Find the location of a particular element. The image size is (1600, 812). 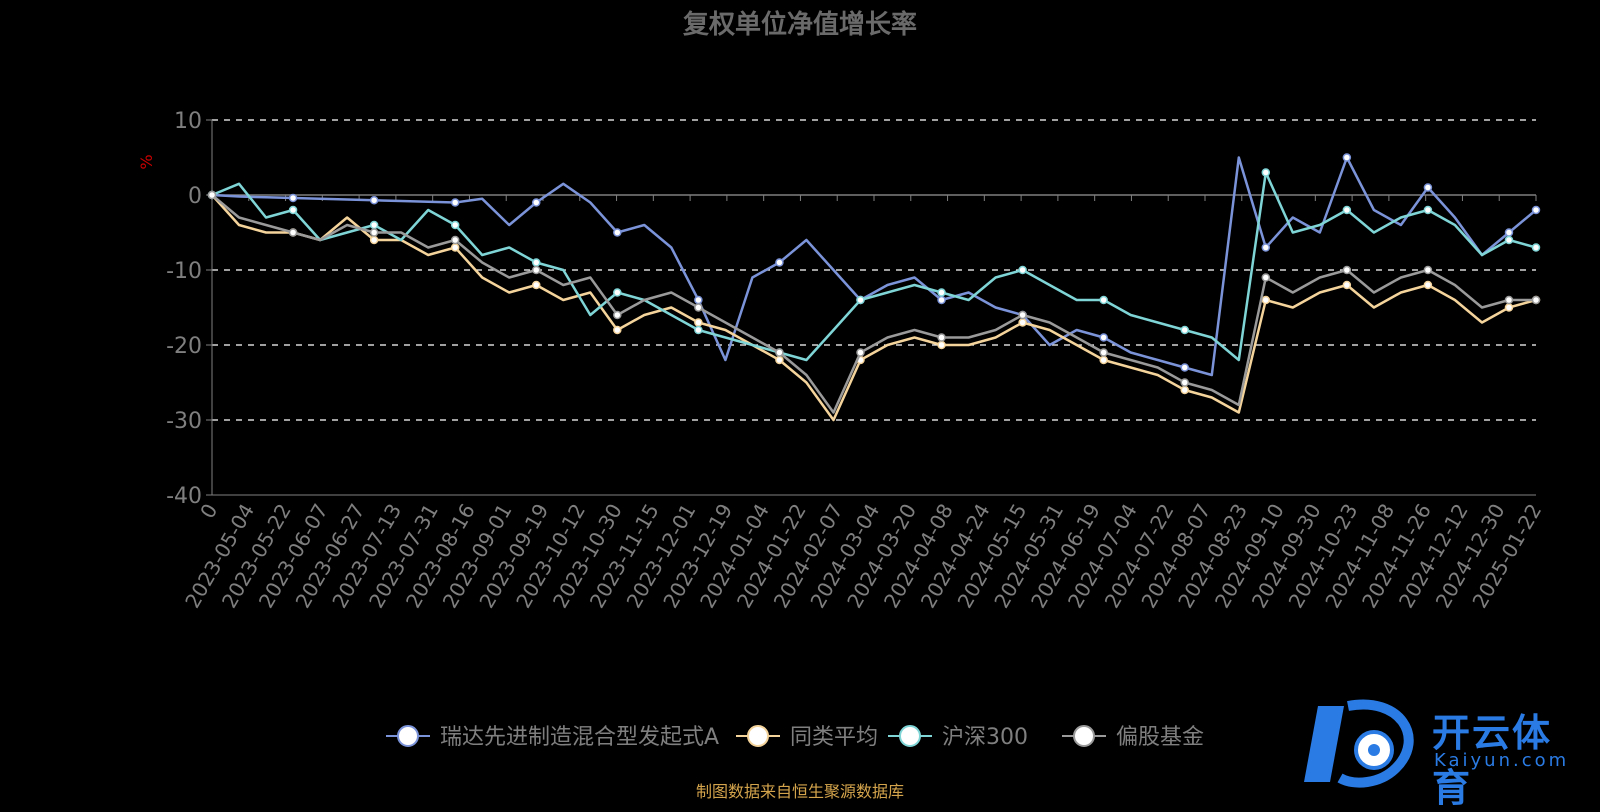

chart-title: 复权单位净值增长率 is located at coordinates (799, 25).